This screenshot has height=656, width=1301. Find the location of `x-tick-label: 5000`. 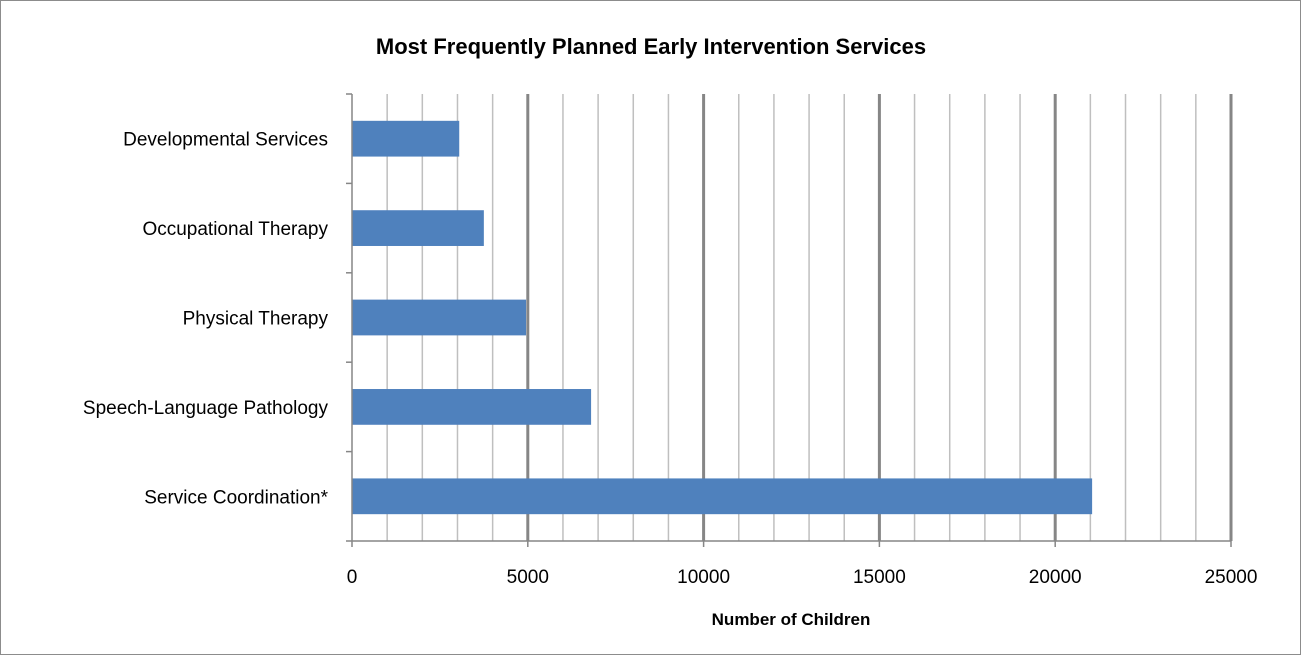

x-tick-label: 5000 is located at coordinates (528, 577).